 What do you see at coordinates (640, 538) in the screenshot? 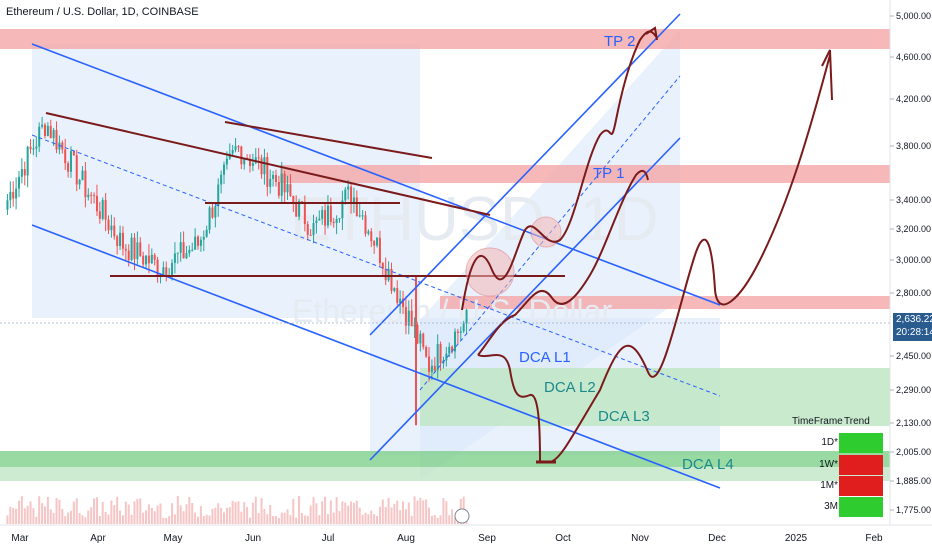
I see `time-tick-label: Nov` at bounding box center [640, 538].